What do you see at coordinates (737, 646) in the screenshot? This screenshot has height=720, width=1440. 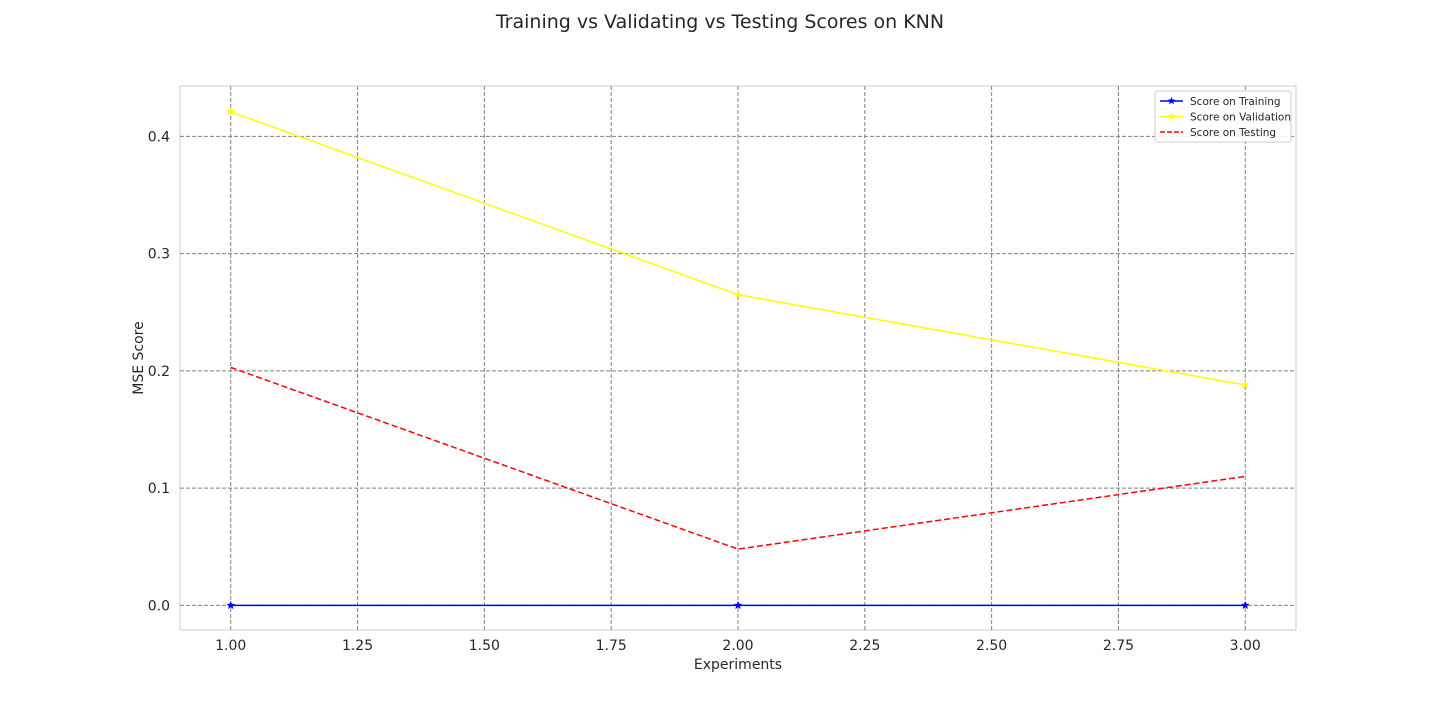 I see `x-tick-label: 2.00` at bounding box center [737, 646].